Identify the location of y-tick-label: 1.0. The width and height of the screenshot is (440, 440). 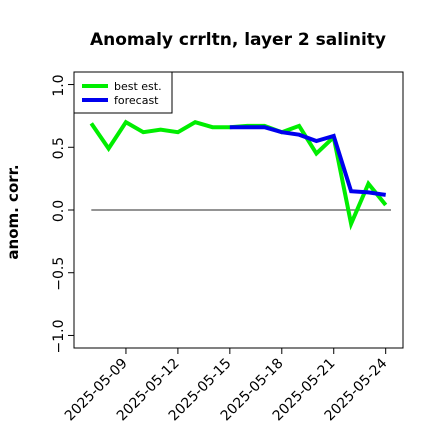
(59, 85).